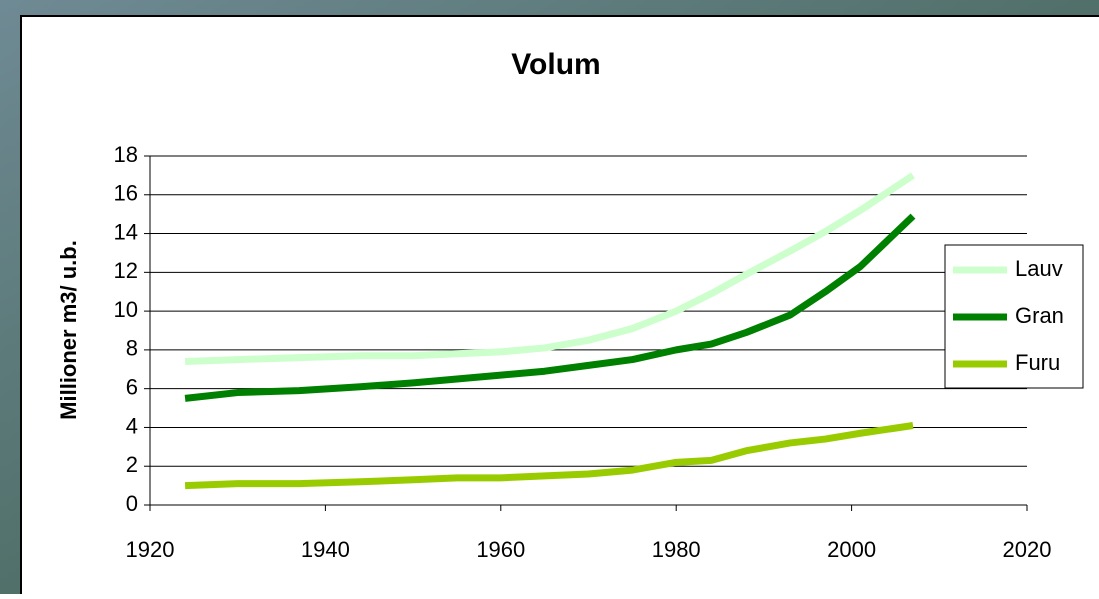 The height and width of the screenshot is (599, 1099). Describe the element at coordinates (150, 549) in the screenshot. I see `x-tick-label: 1920` at that location.